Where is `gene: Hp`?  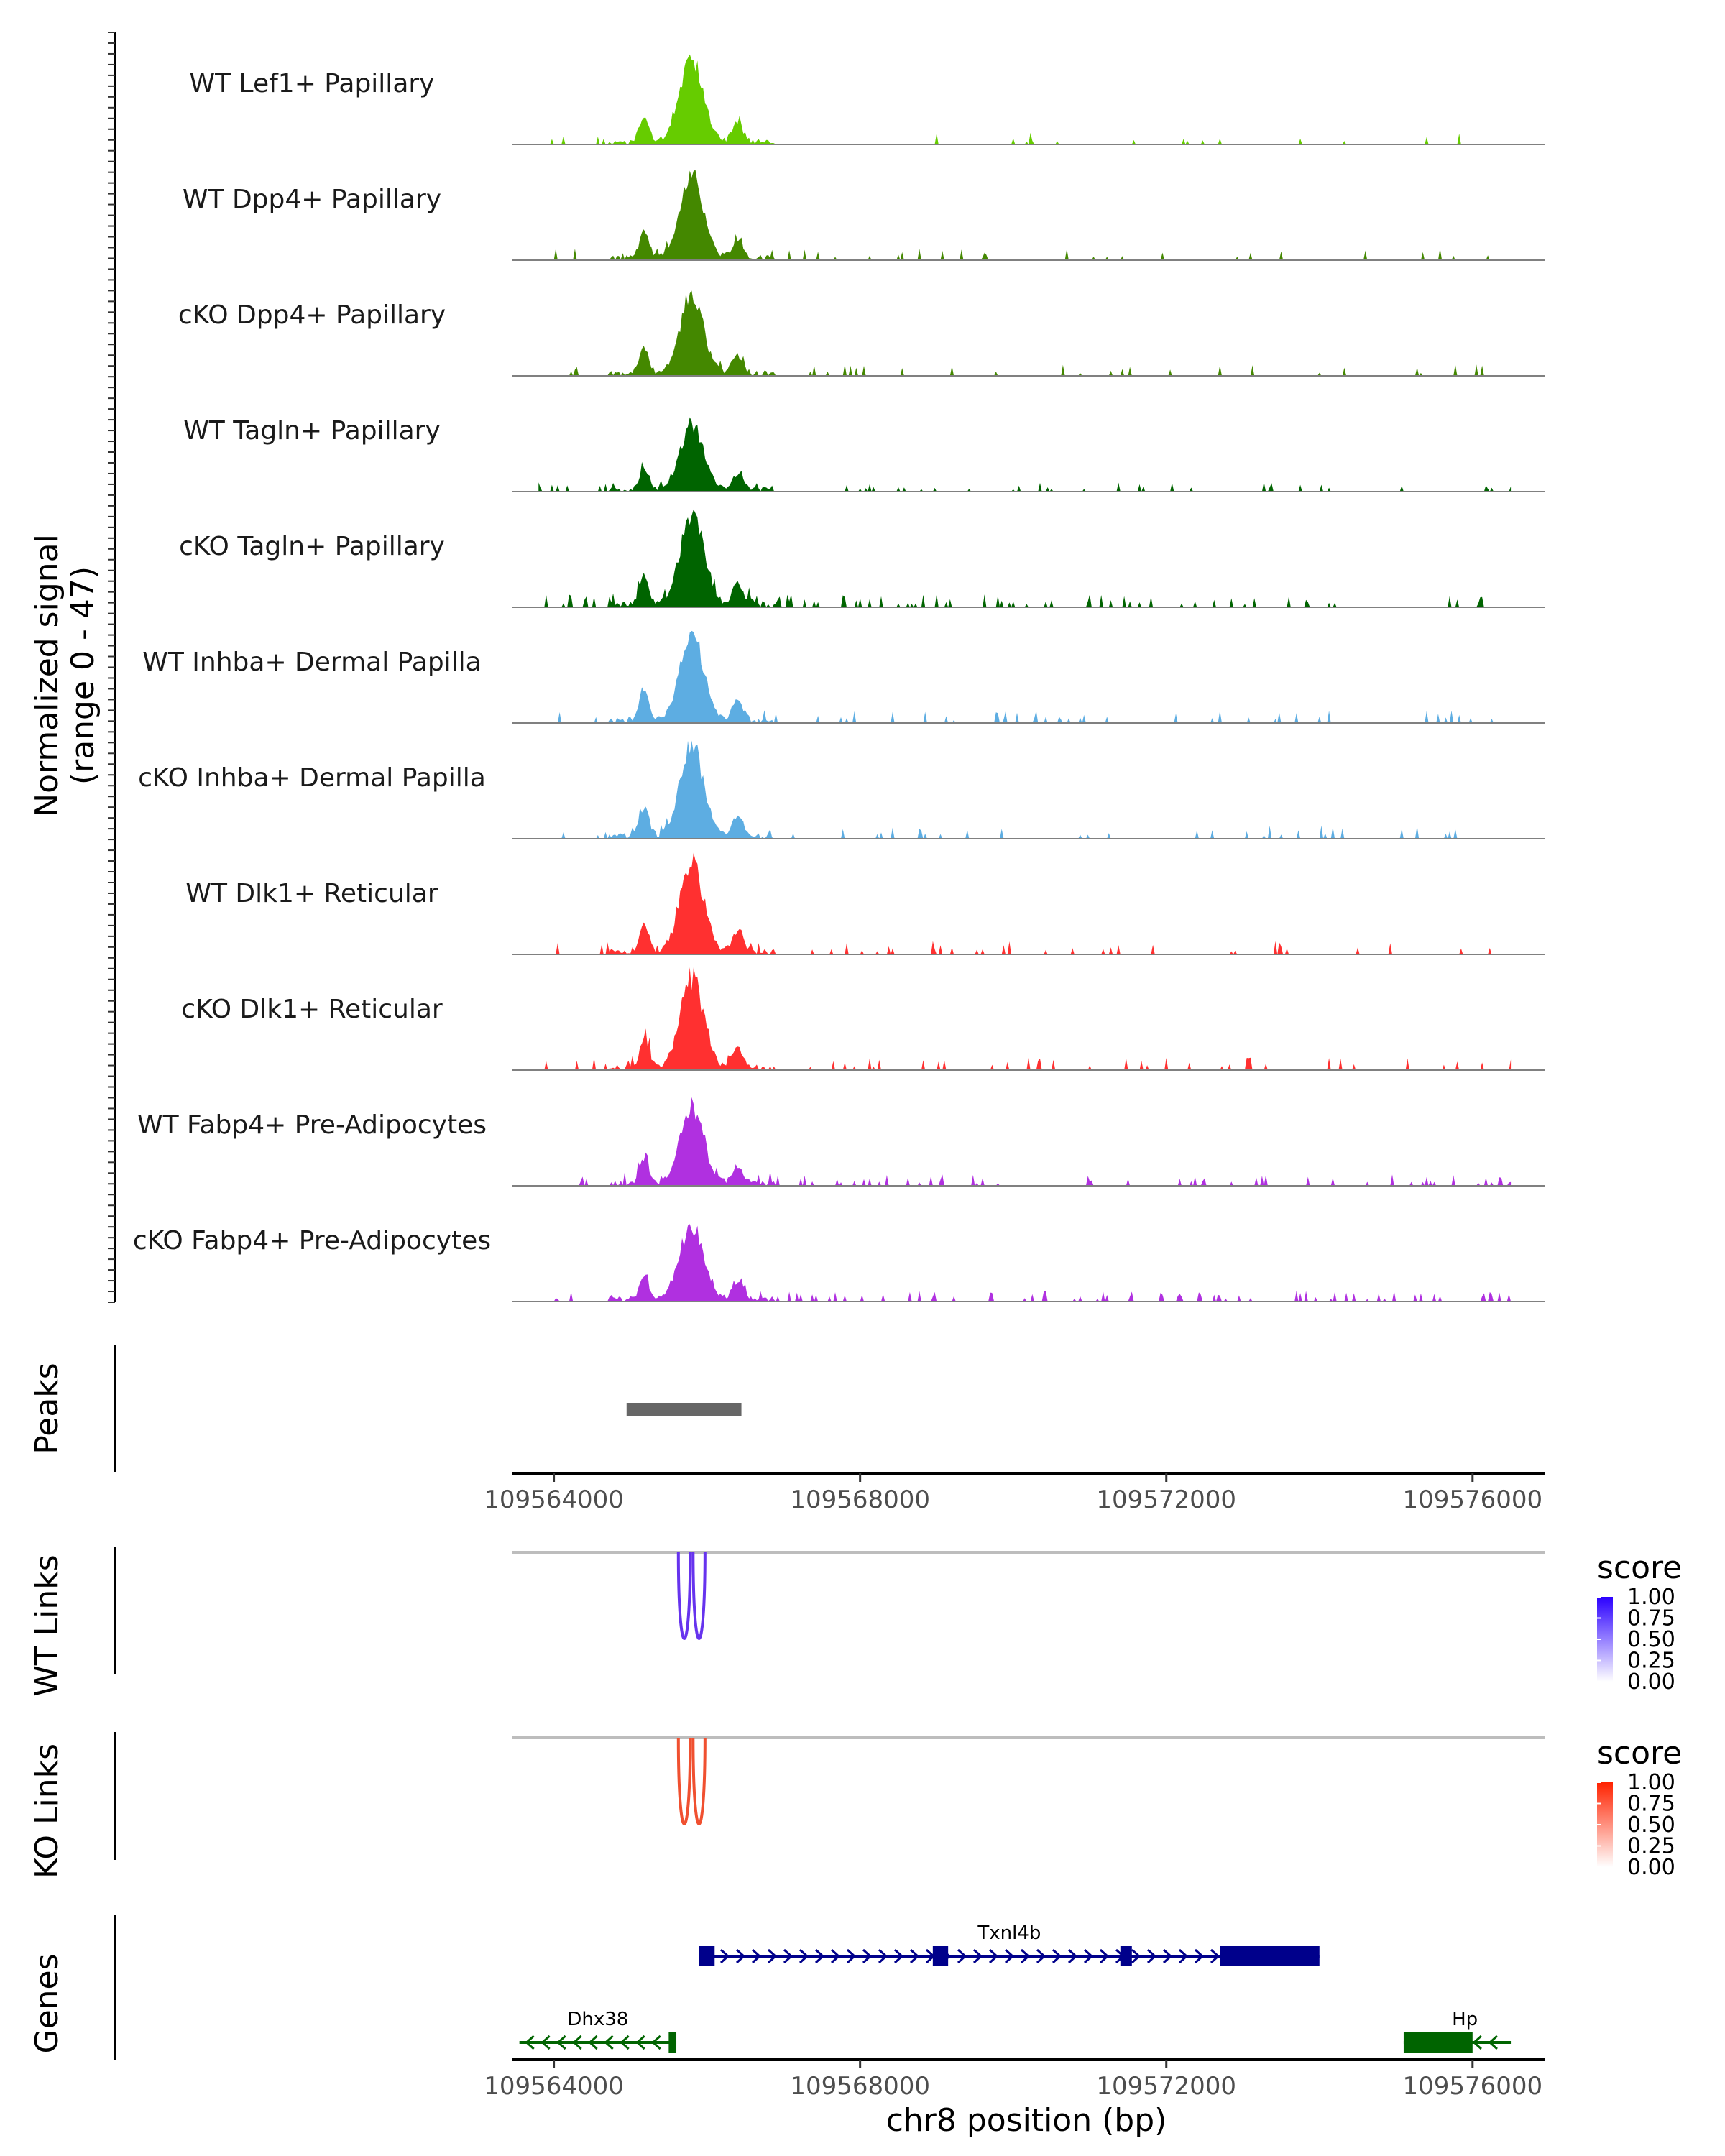 gene: Hp is located at coordinates (1457, 2031).